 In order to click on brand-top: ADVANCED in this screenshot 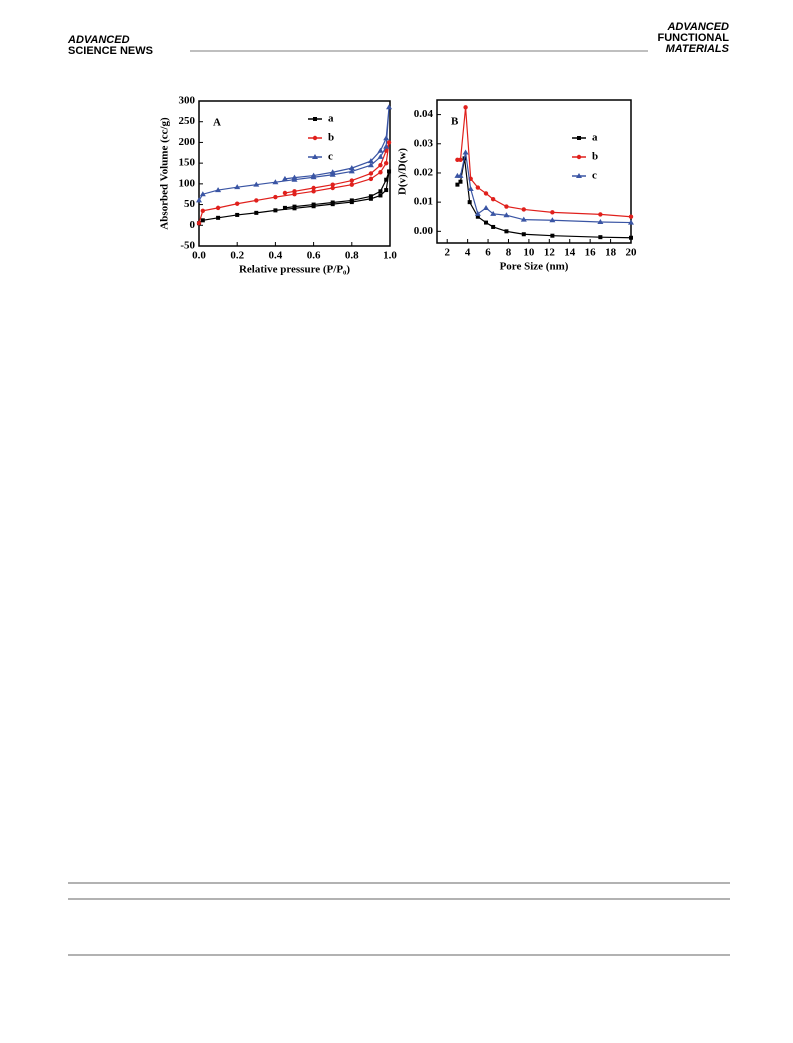, I will do `click(98, 40)`.